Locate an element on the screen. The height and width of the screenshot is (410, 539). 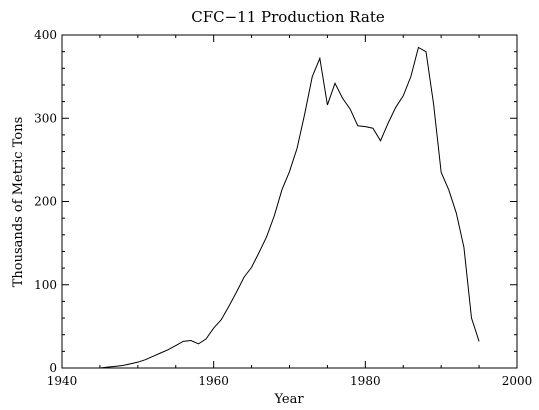
y-tick-label: 0 is located at coordinates (53, 368).